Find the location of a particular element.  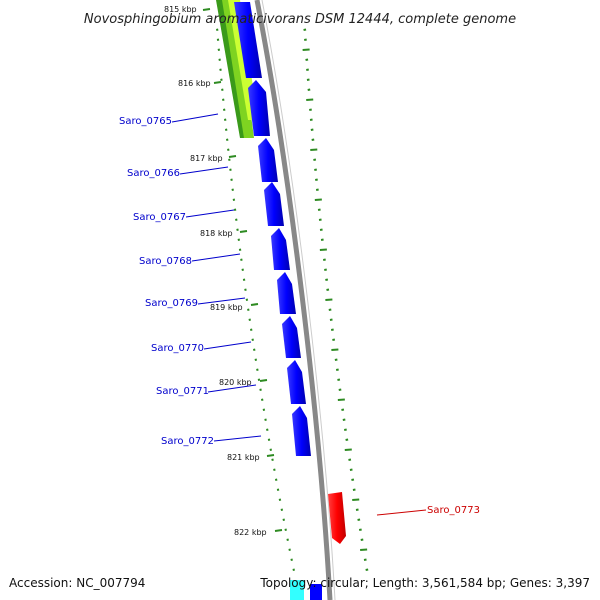

gene-label-saro-0768: Saro_0768 is located at coordinates (165, 261).